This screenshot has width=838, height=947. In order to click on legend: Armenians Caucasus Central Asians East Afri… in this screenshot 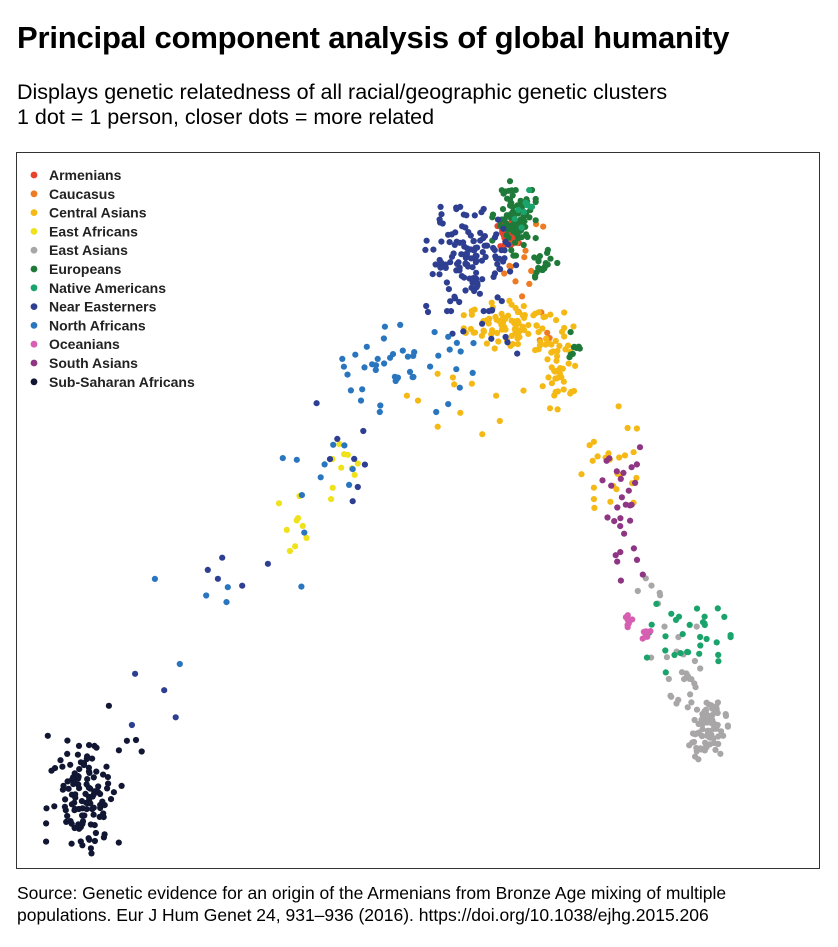, I will do `click(112, 278)`.